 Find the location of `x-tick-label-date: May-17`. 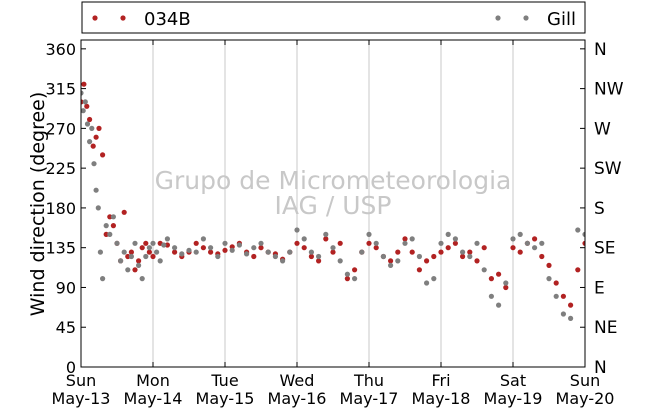

x-tick-label-date: May-17 is located at coordinates (369, 398).